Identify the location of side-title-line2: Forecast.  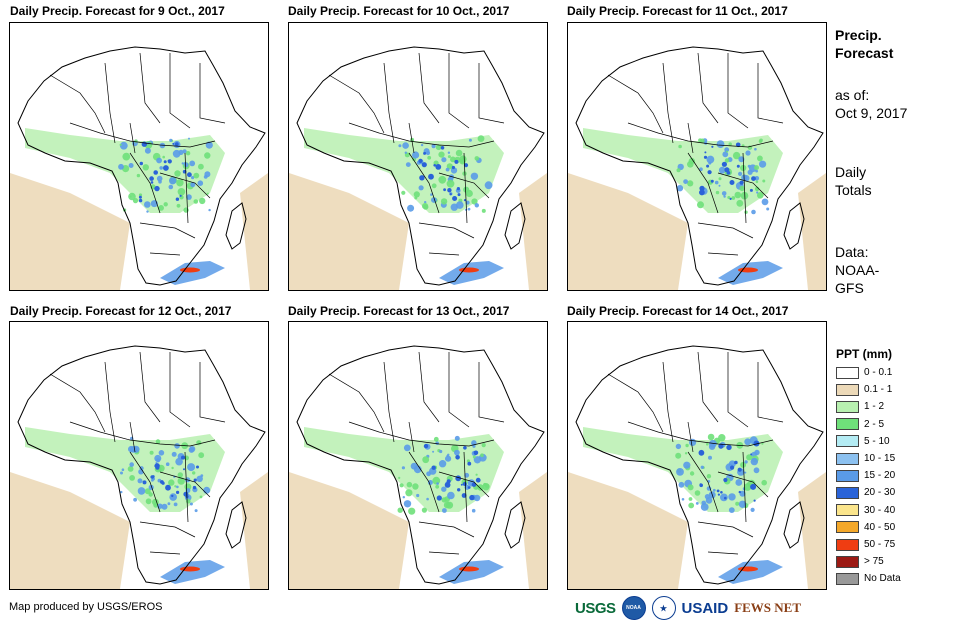
(864, 53).